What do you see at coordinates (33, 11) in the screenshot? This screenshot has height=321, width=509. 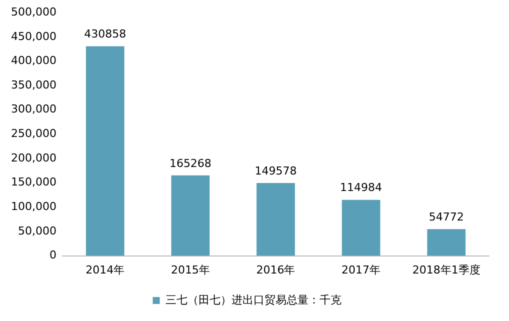 I see `y-tick-label: 500,000` at bounding box center [33, 11].